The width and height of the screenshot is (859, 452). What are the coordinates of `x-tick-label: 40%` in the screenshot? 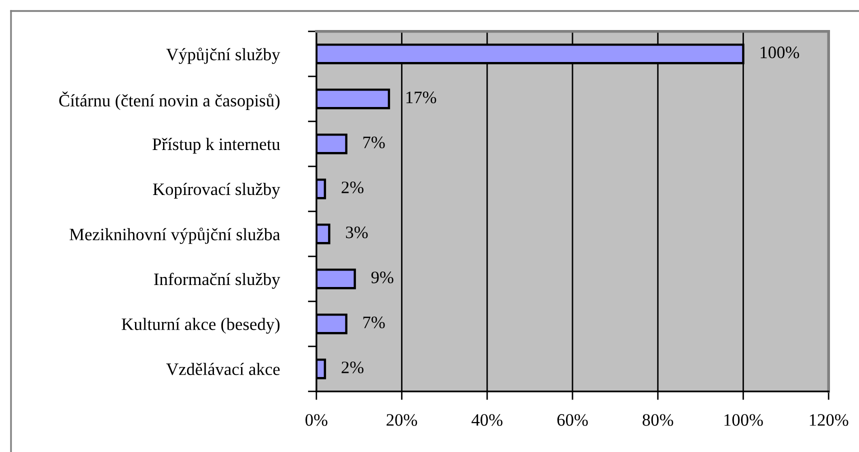 It's located at (487, 420).